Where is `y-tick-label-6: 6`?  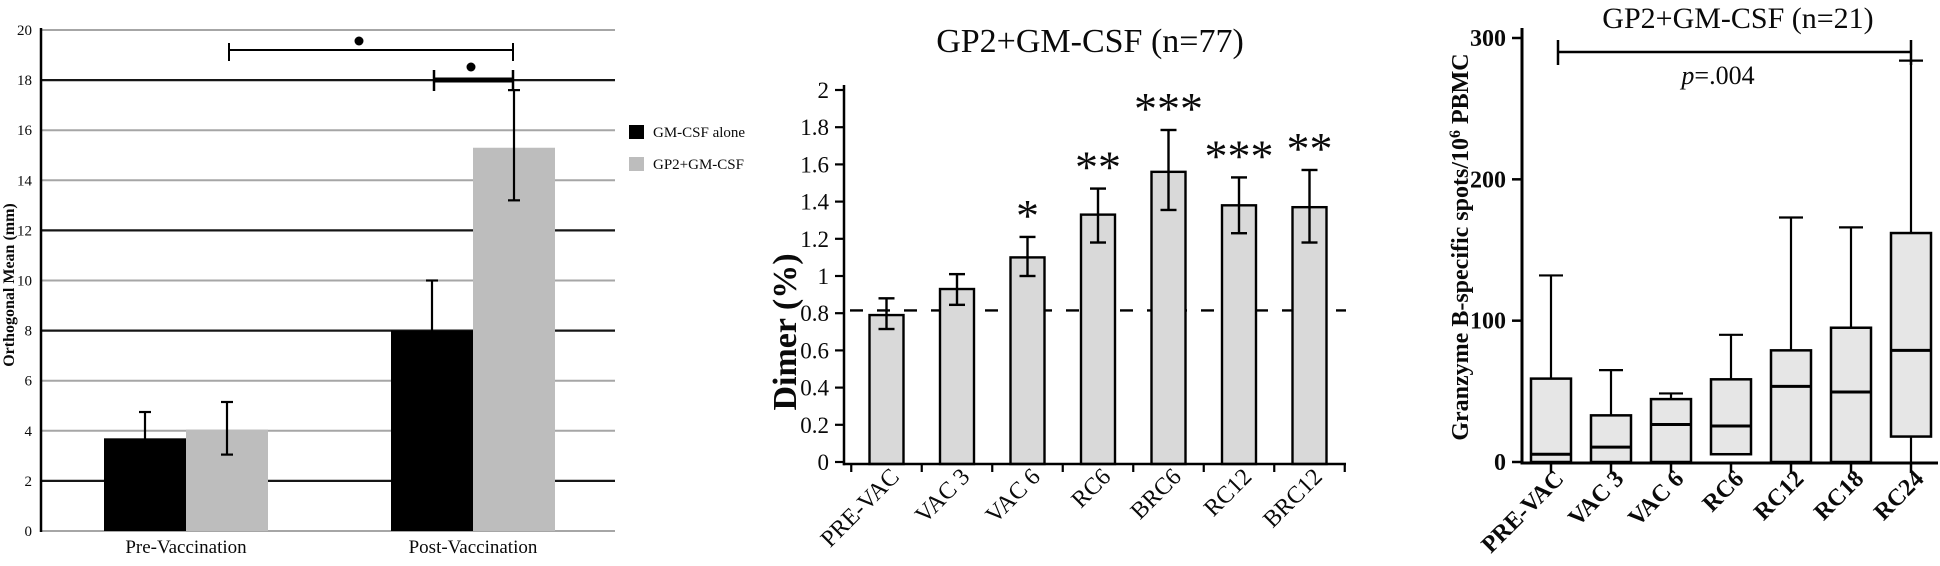
y-tick-label-6: 6 is located at coordinates (29, 382).